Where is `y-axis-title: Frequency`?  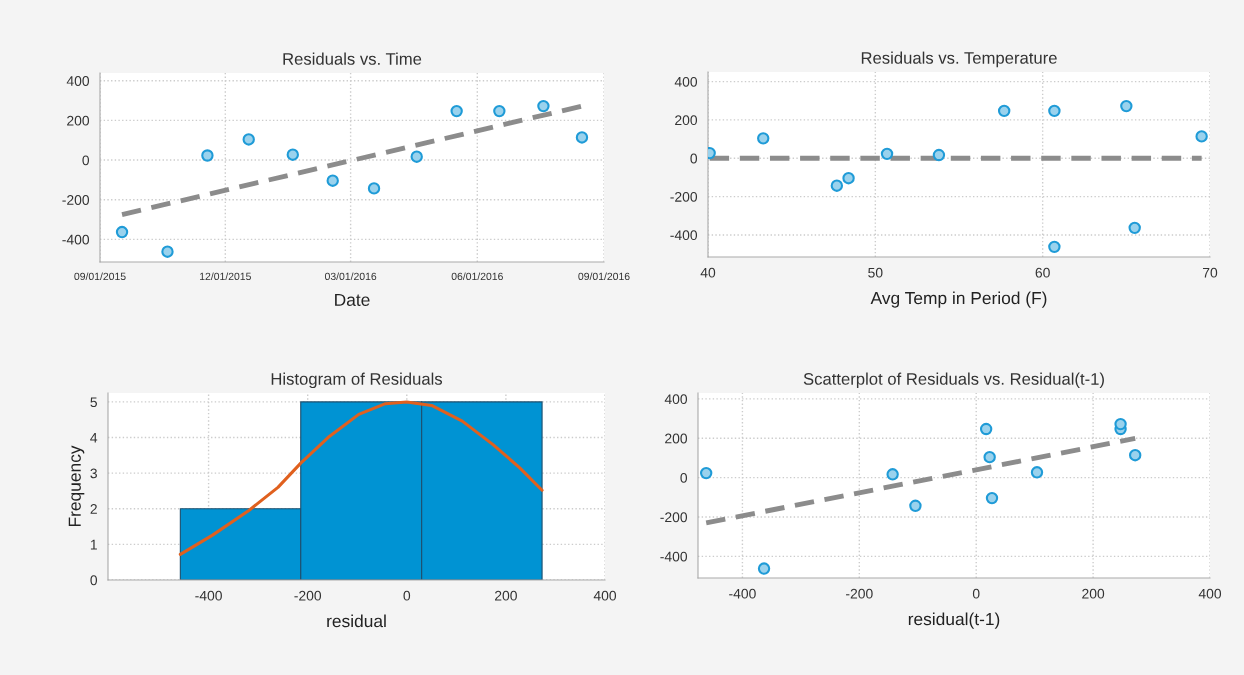
y-axis-title: Frequency is located at coordinates (76, 486).